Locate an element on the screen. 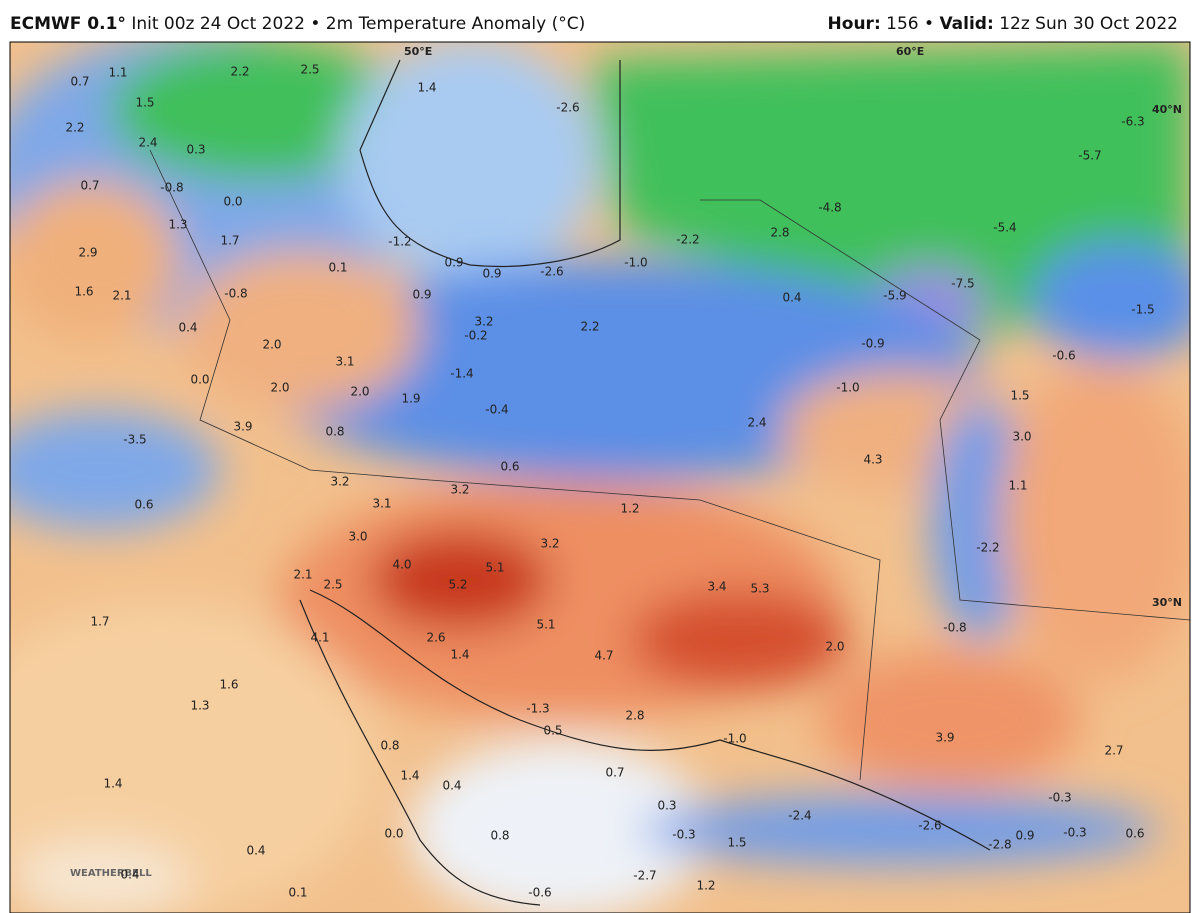  anomaly-label: -0.2 is located at coordinates (475, 336).